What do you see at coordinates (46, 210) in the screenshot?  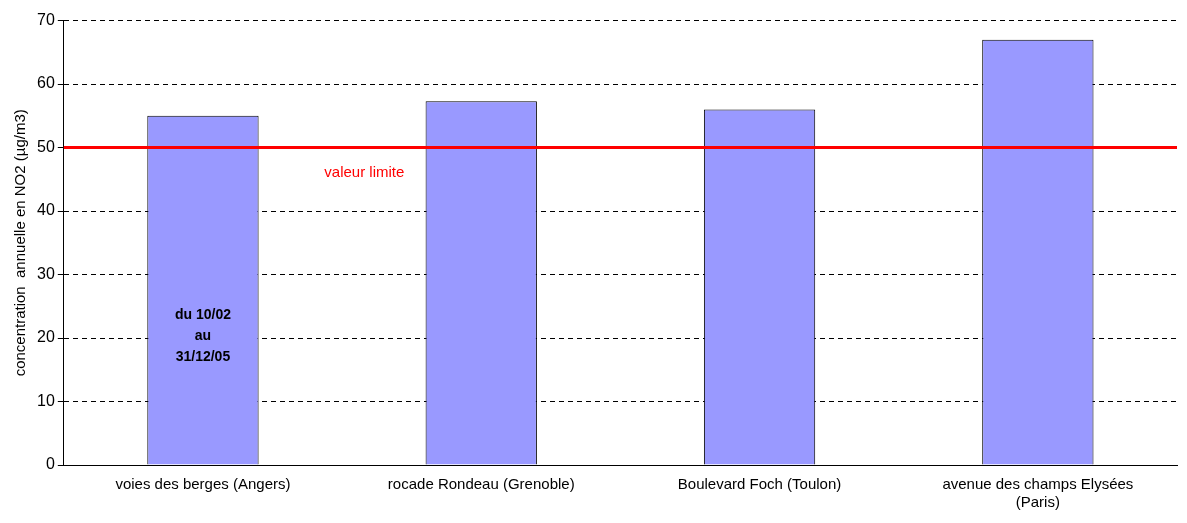 I see `y-tick-label: 40` at bounding box center [46, 210].